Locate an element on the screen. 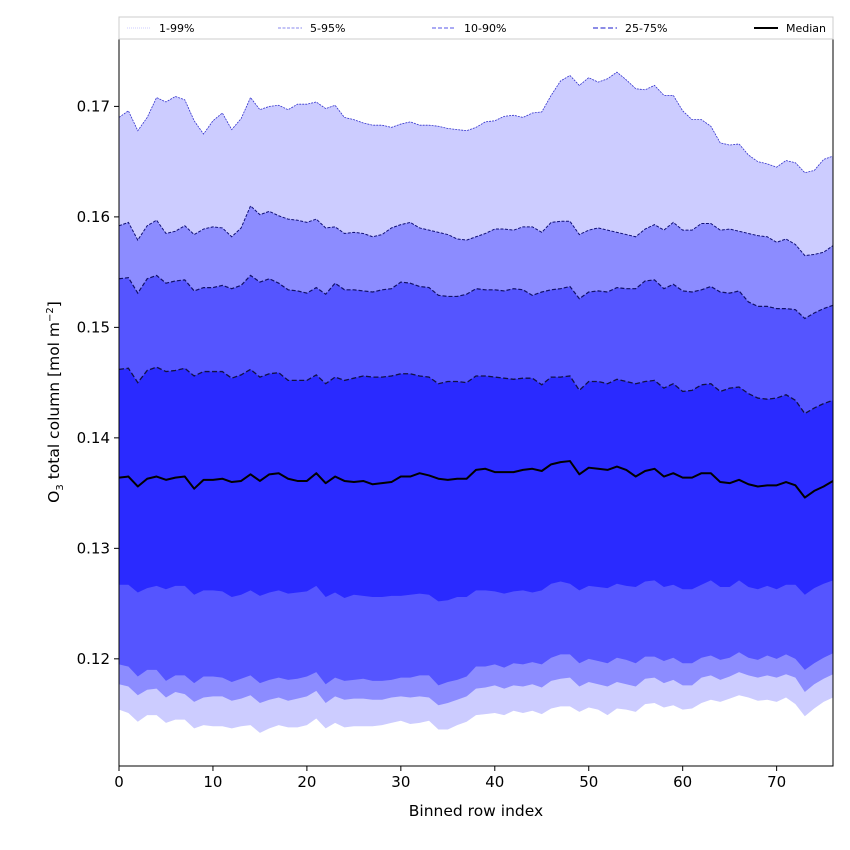  y-tick-label: 0.12 is located at coordinates (93, 659).